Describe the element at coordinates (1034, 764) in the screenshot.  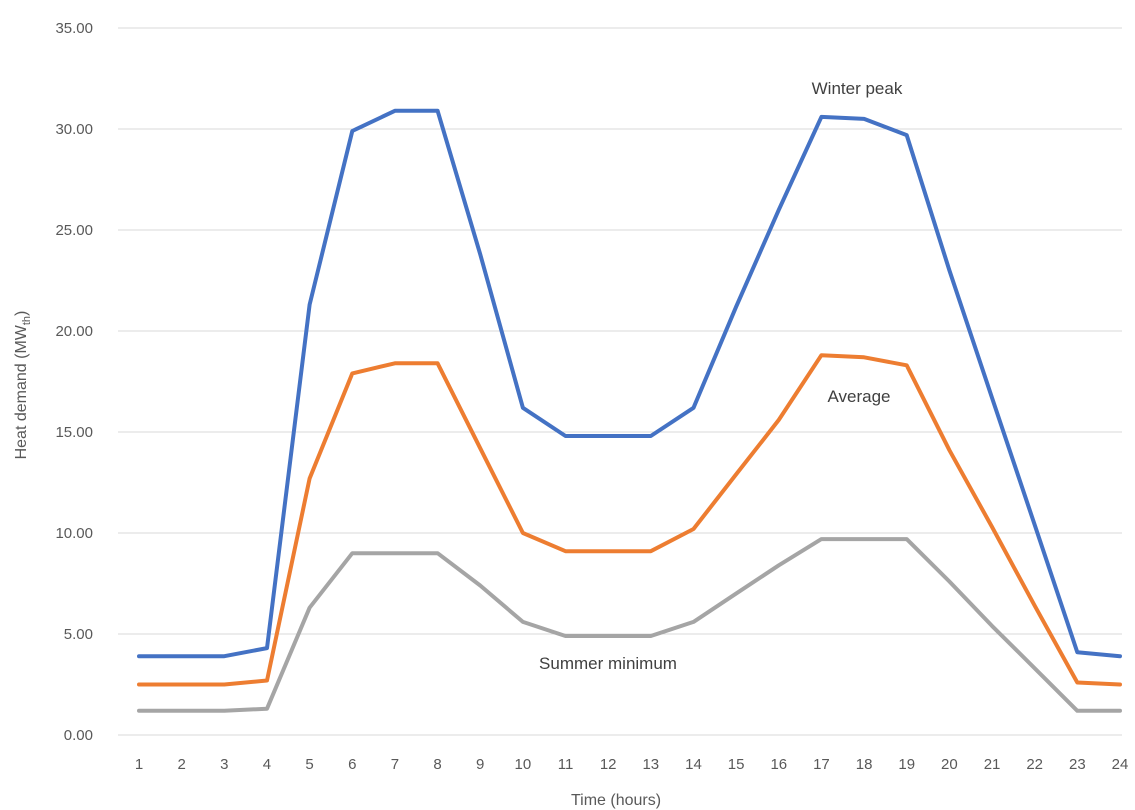
I see `x-tick-label: 22` at that location.